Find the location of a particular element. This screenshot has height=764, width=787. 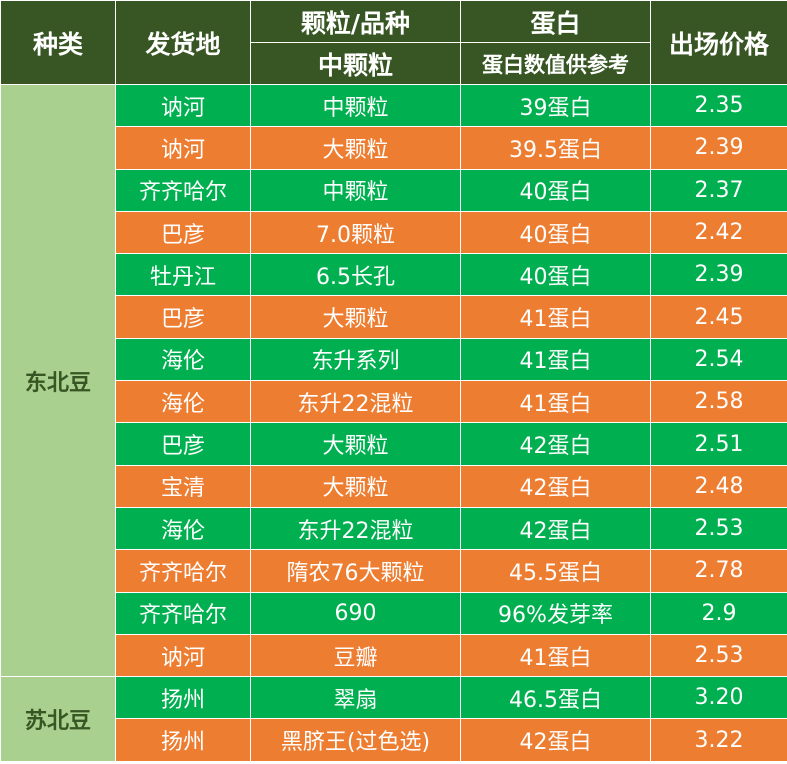

table-row: 海伦 东升系列 41蛋白 2.54 is located at coordinates (394, 359).